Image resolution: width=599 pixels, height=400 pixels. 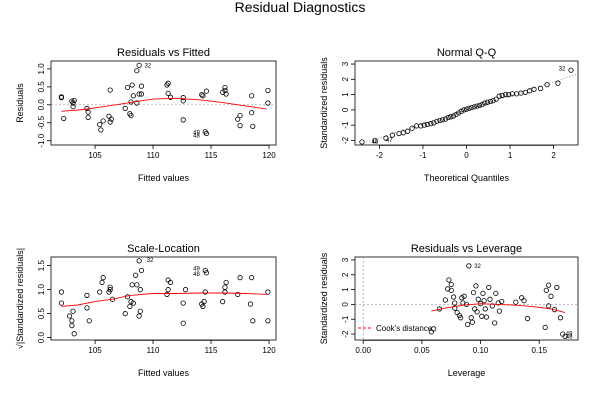 I want to click on y-tick-label: 0.0, so click(x=41, y=105).